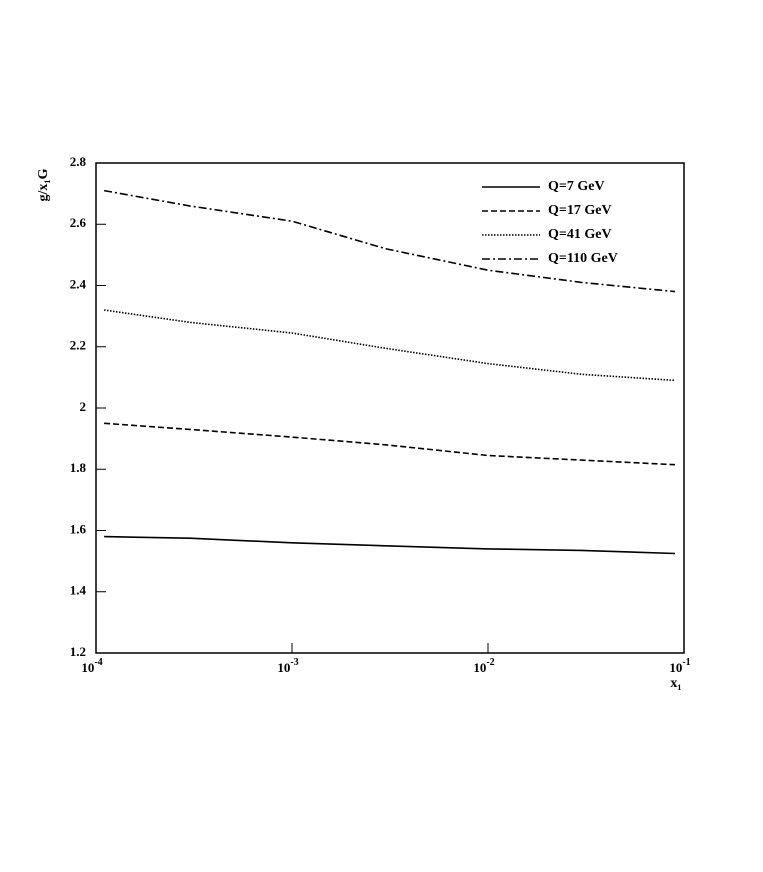 Image resolution: width=763 pixels, height=872 pixels. What do you see at coordinates (78, 283) in the screenshot?
I see `y-tick-label: 2.4` at bounding box center [78, 283].